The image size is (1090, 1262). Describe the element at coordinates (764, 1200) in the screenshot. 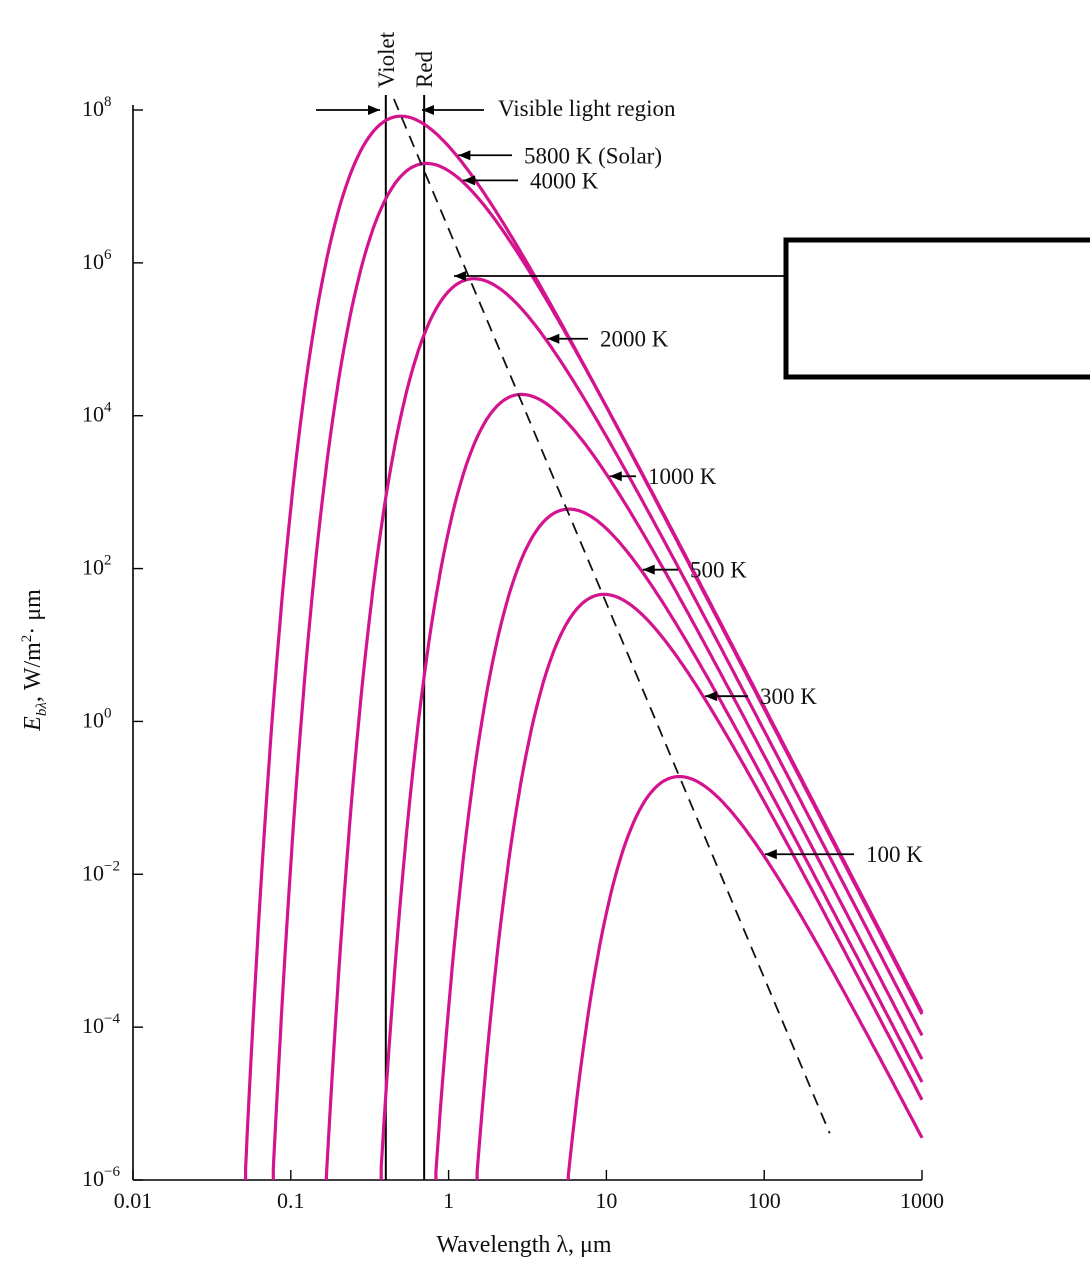

I see `x-tick-label: 100` at that location.